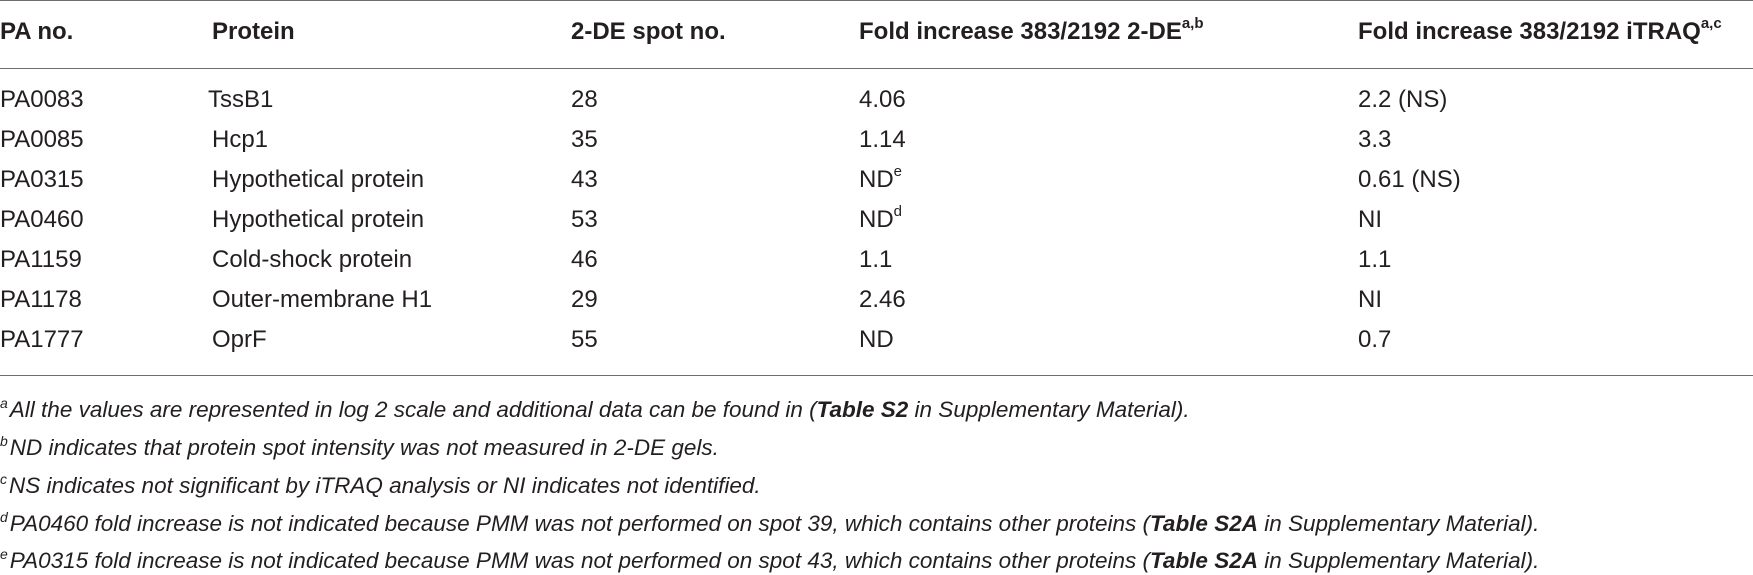 This screenshot has height=575, width=1753. Describe the element at coordinates (876, 0) in the screenshot. I see `table-top-rule` at that location.